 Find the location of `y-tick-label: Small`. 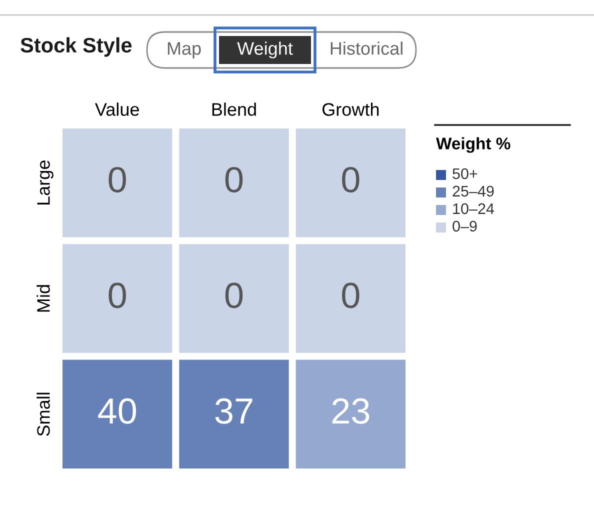

y-tick-label: Small is located at coordinates (43, 414).